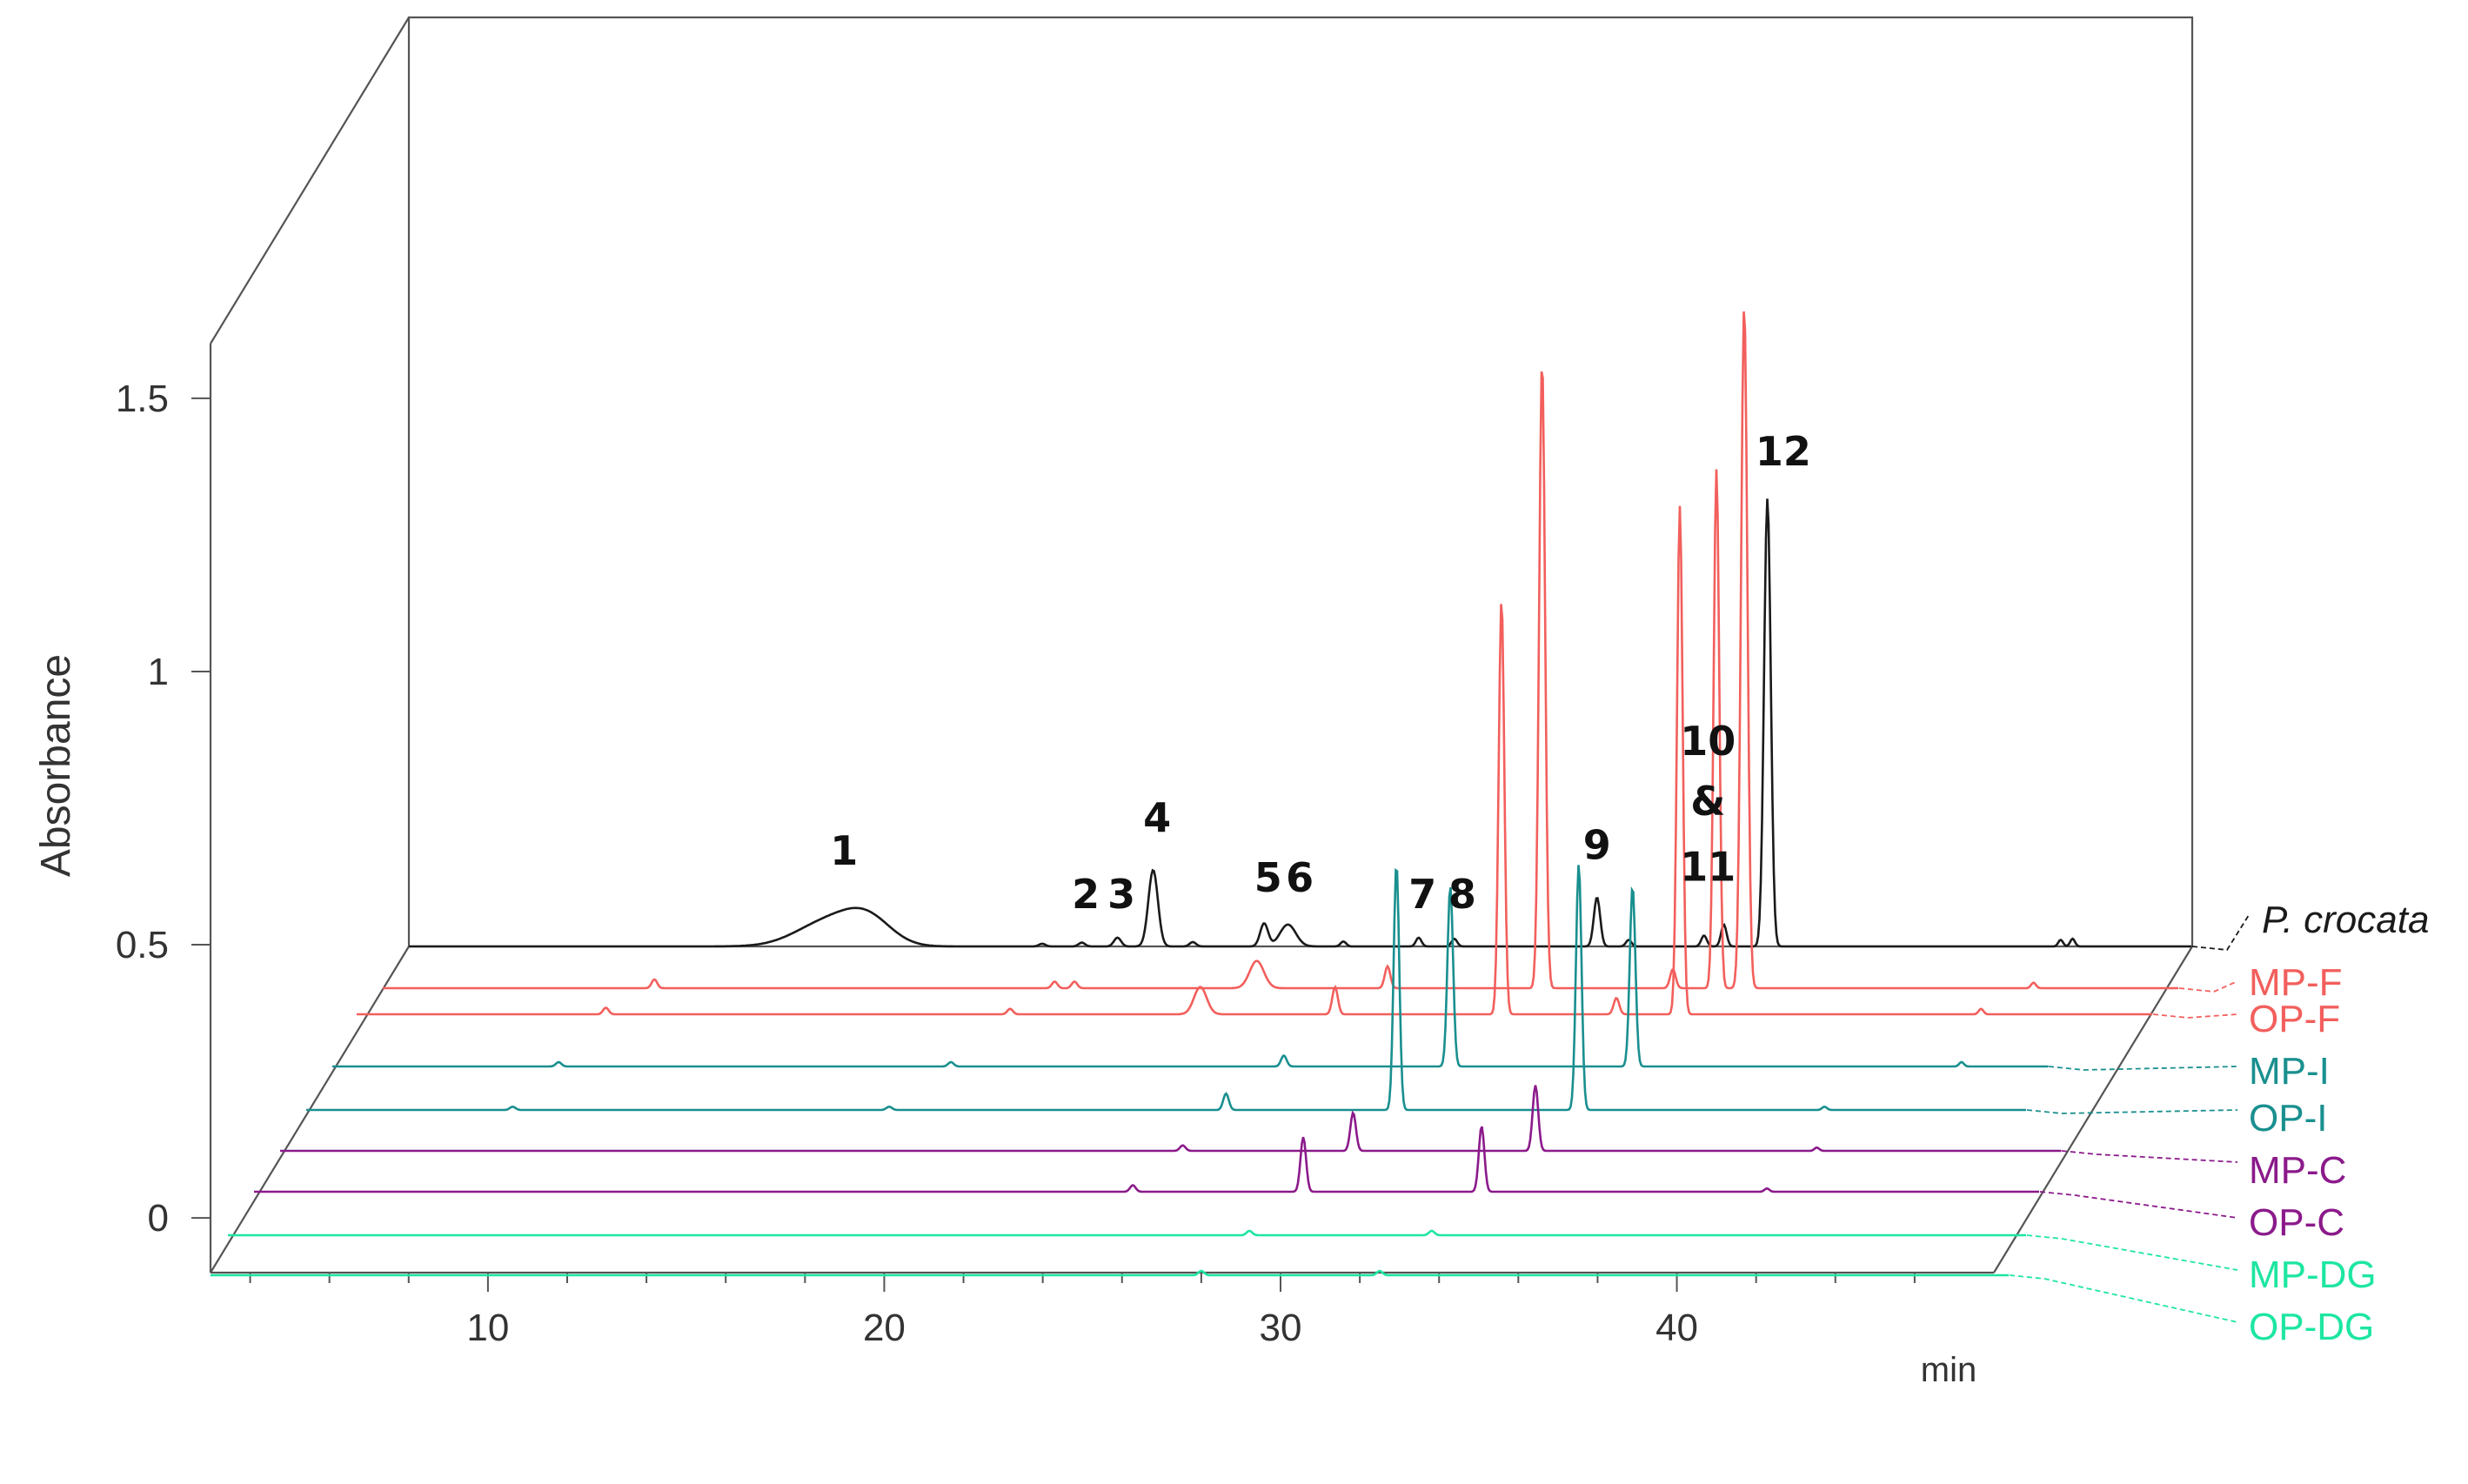  I want to click on series-line-mp-c, so click(1171, 1119).